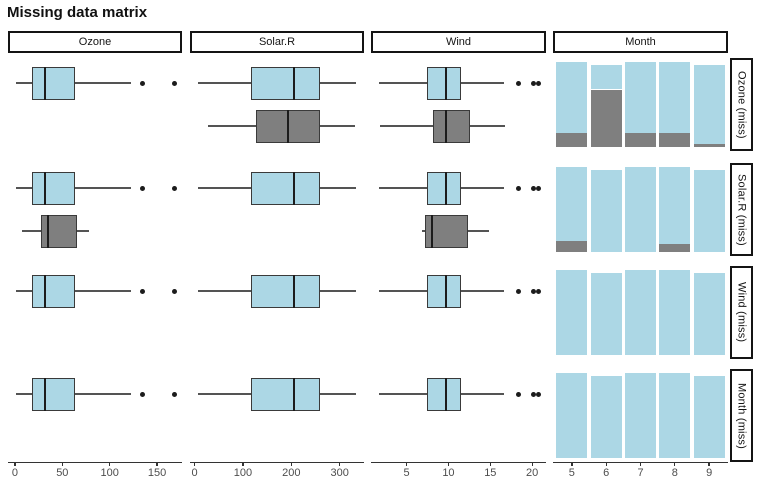 This screenshot has height=491, width=762. Describe the element at coordinates (406, 473) in the screenshot. I see `x-axis-tick-label: 5` at that location.